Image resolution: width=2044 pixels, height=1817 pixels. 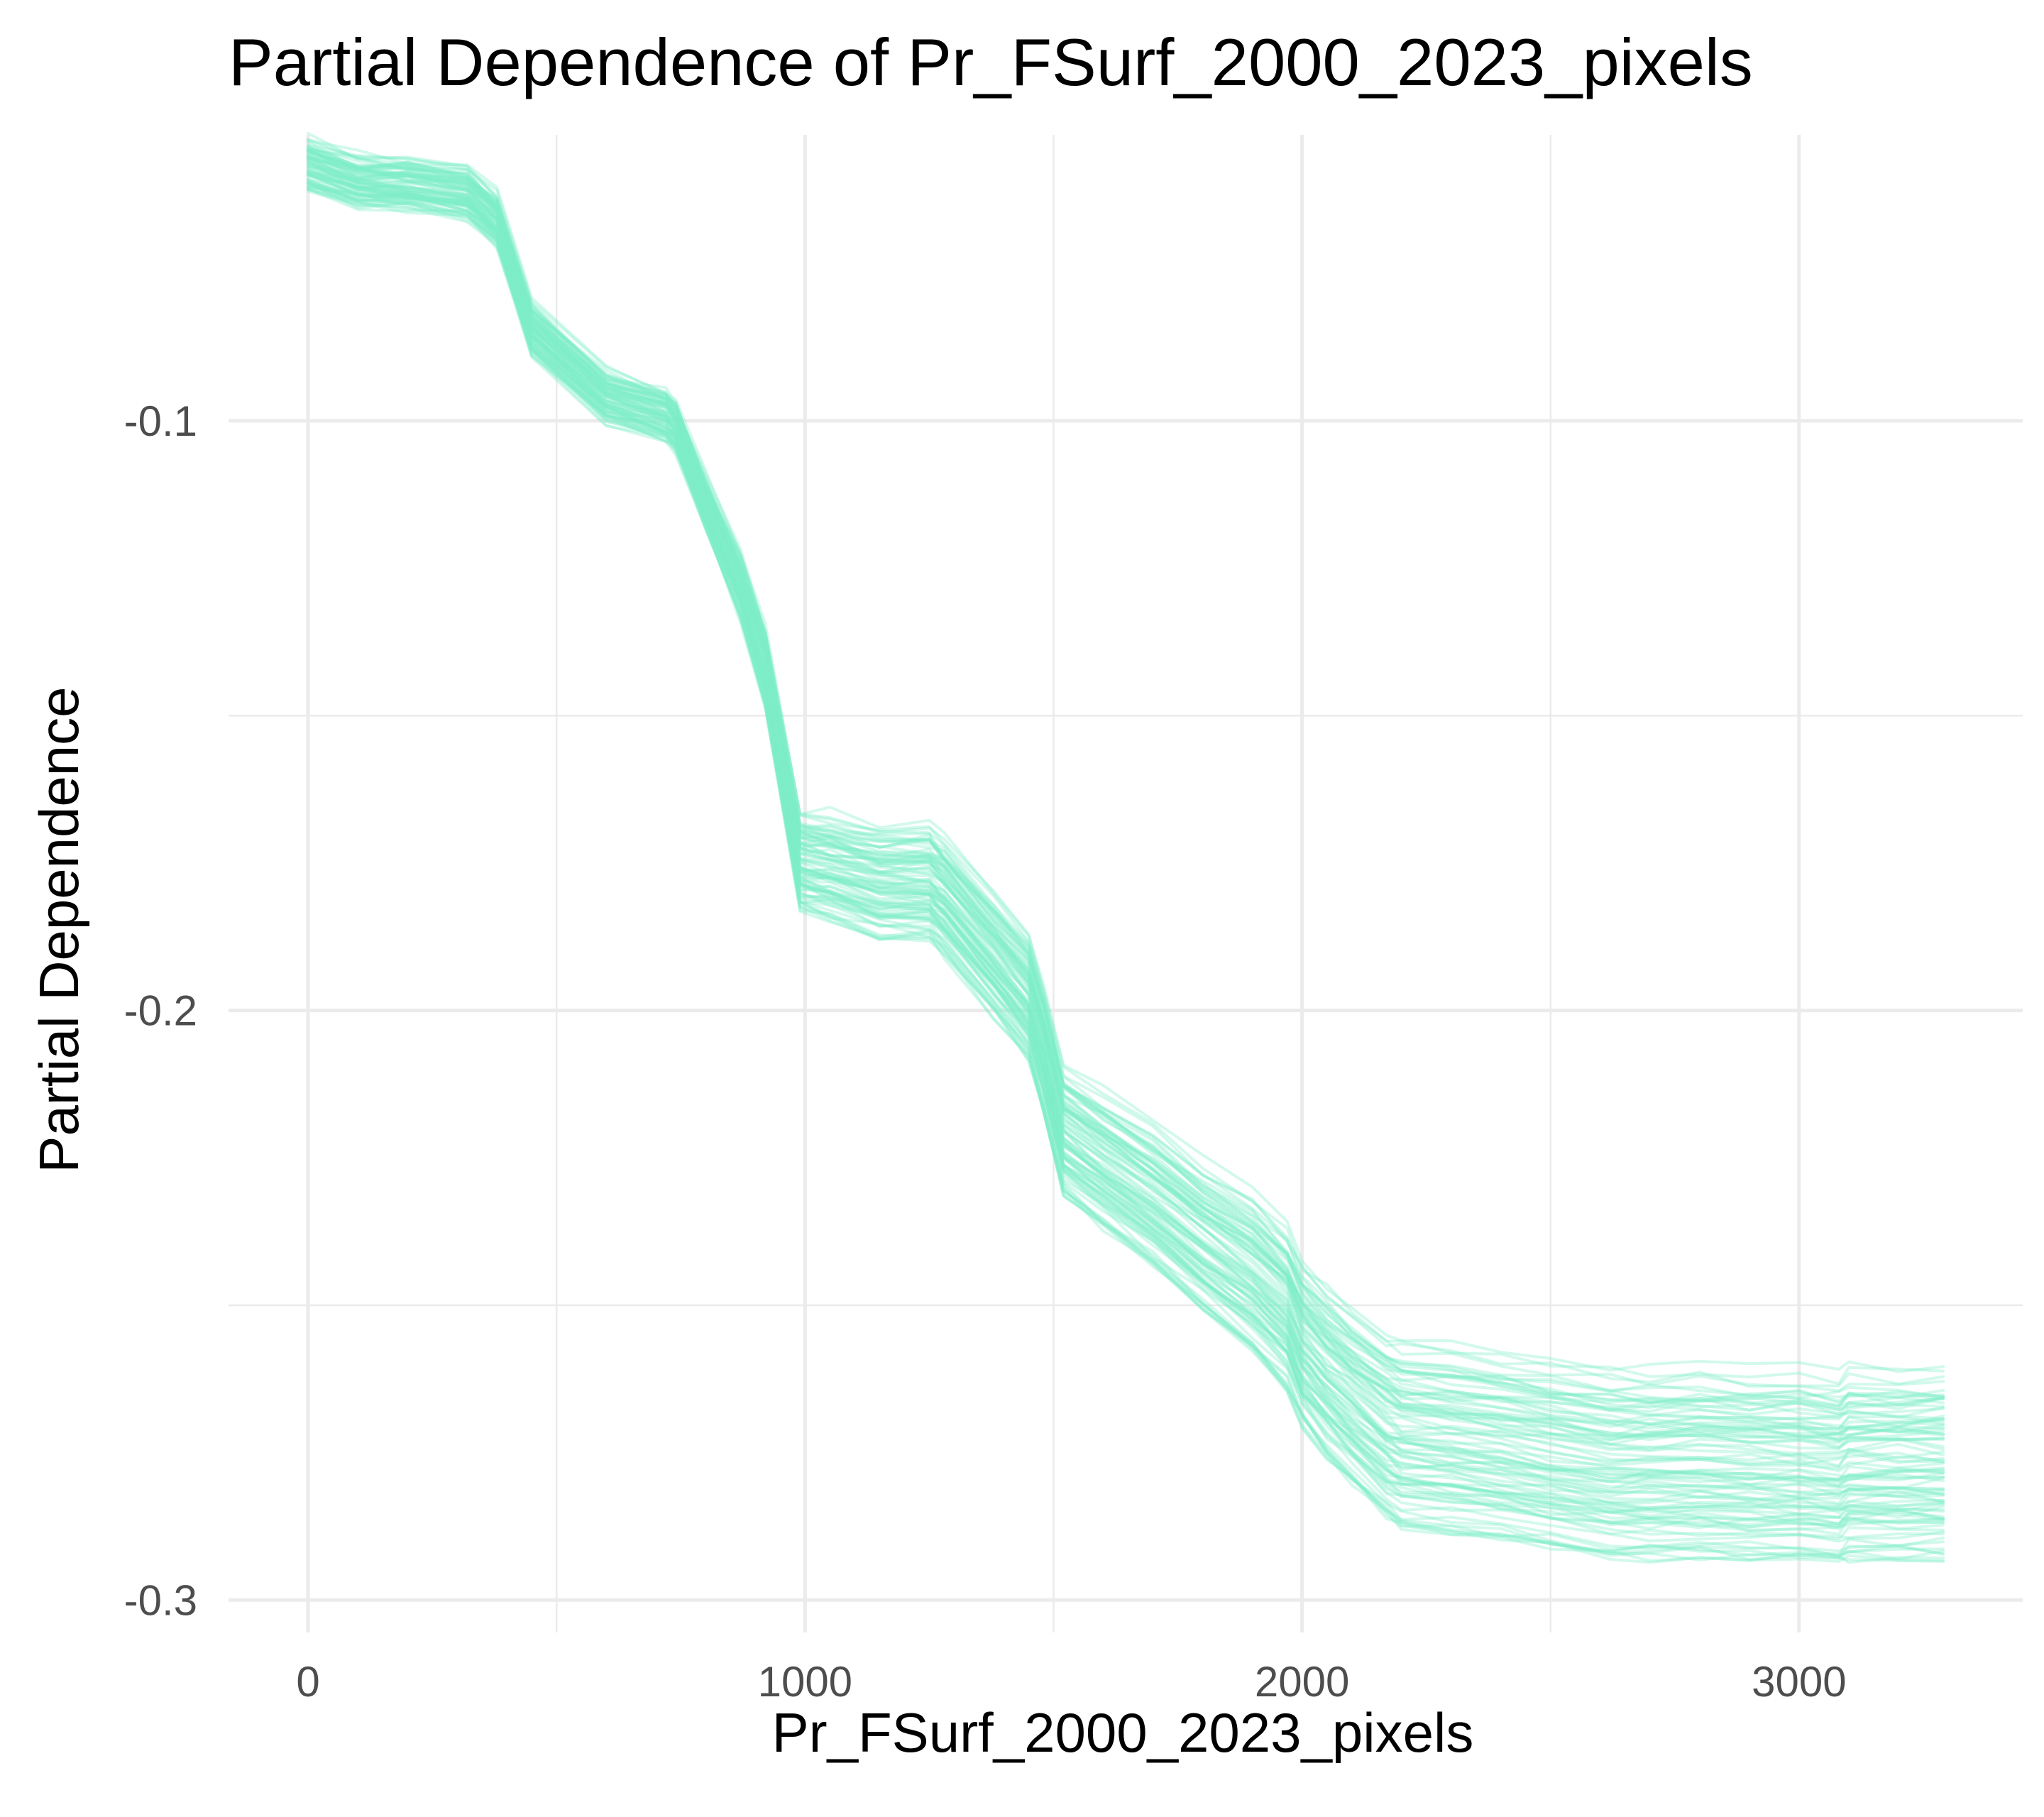 I want to click on y-axis-ticks: -0.1 -0.2 -0.3, so click(x=160, y=1010).